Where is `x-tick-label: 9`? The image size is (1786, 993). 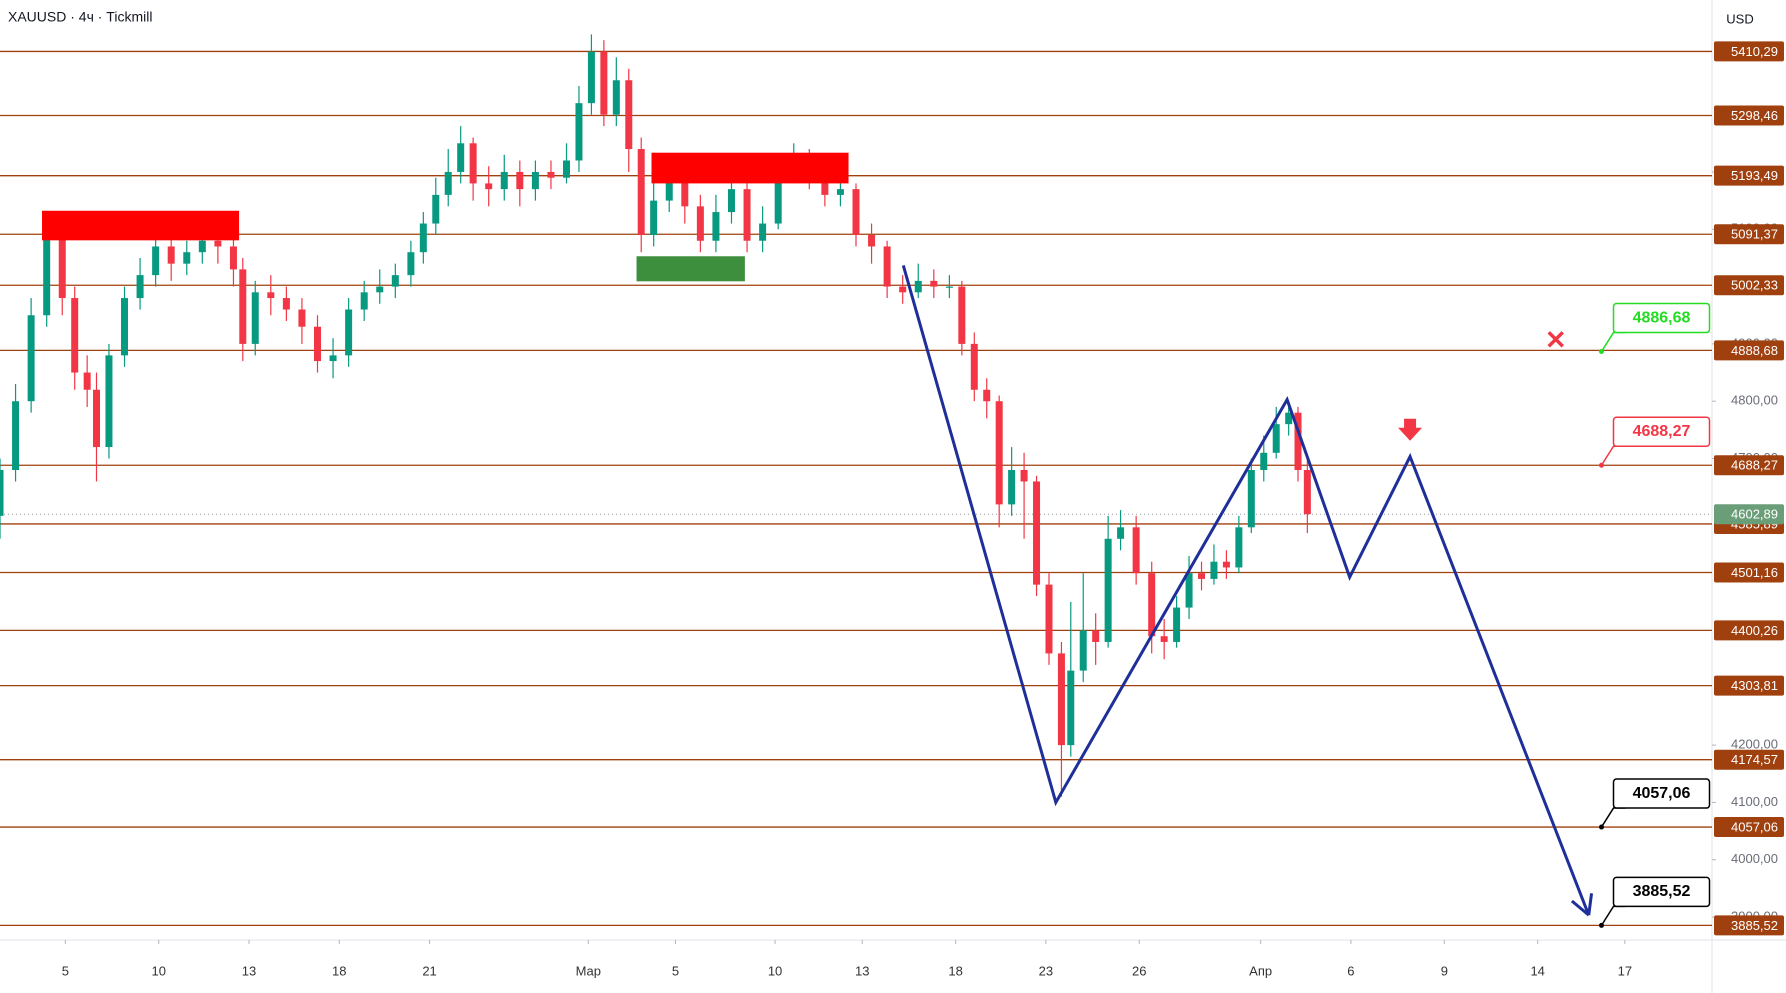
x-tick-label: 9 is located at coordinates (1444, 970).